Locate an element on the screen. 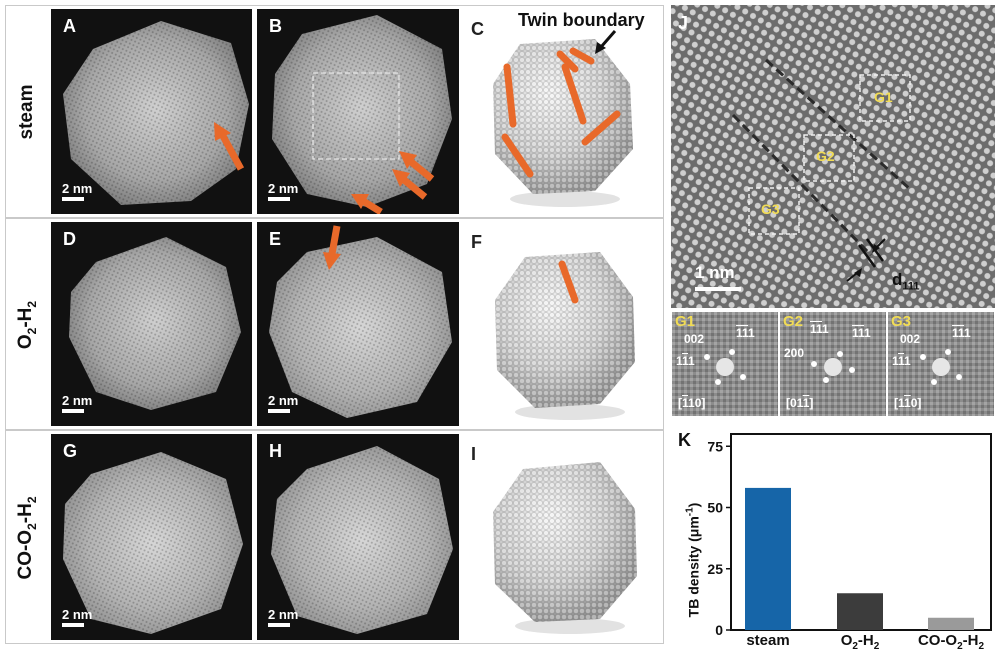 The image size is (1000, 663). fft-label: G2 is located at coordinates (793, 321).